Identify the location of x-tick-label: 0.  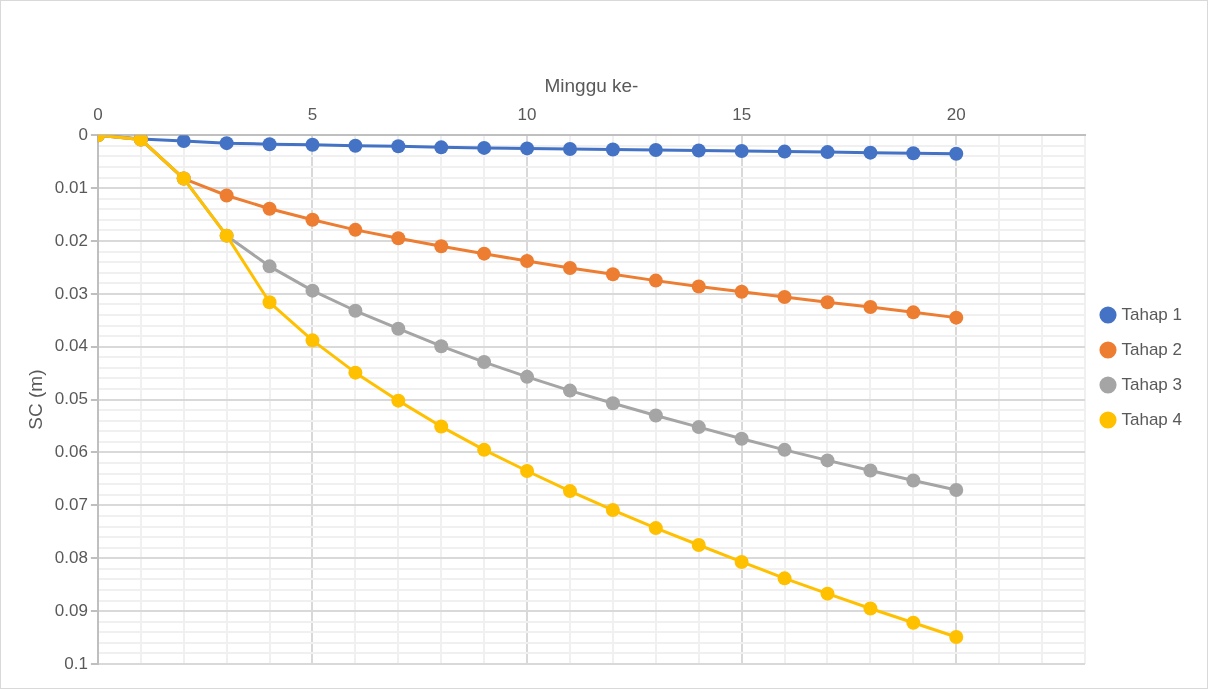
(98, 114).